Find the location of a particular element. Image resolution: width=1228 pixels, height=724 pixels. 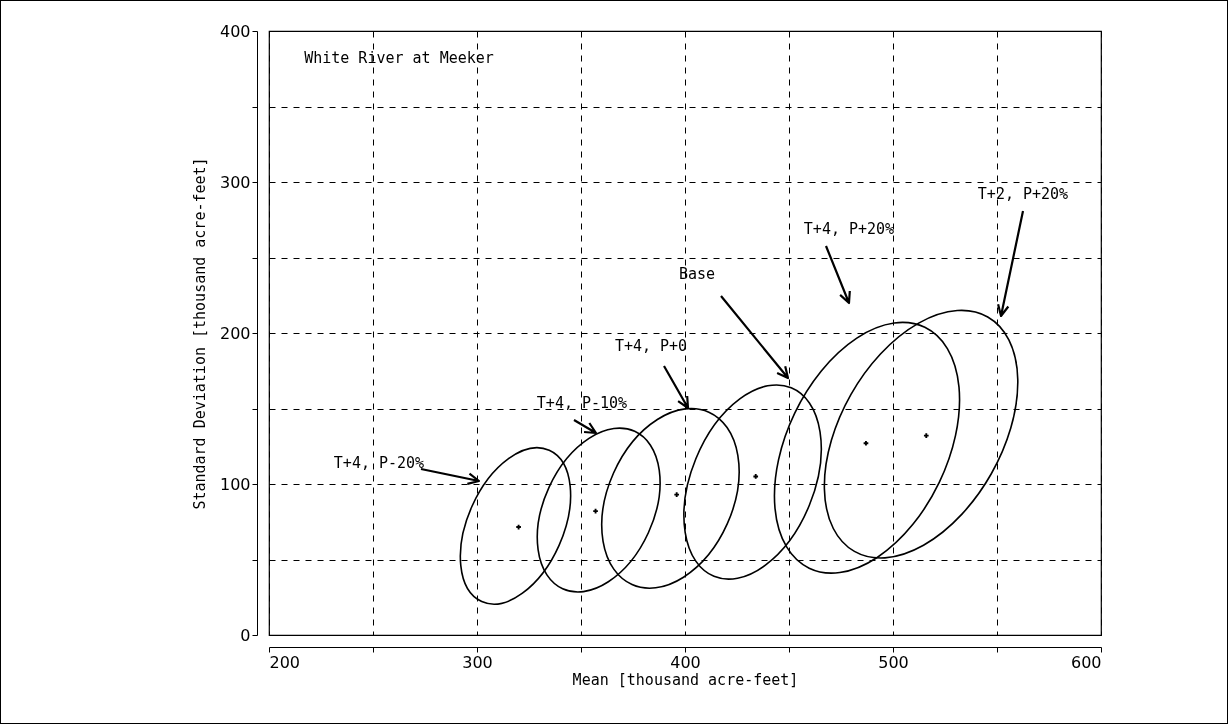

y-tick-label: 300 is located at coordinates (235, 182).